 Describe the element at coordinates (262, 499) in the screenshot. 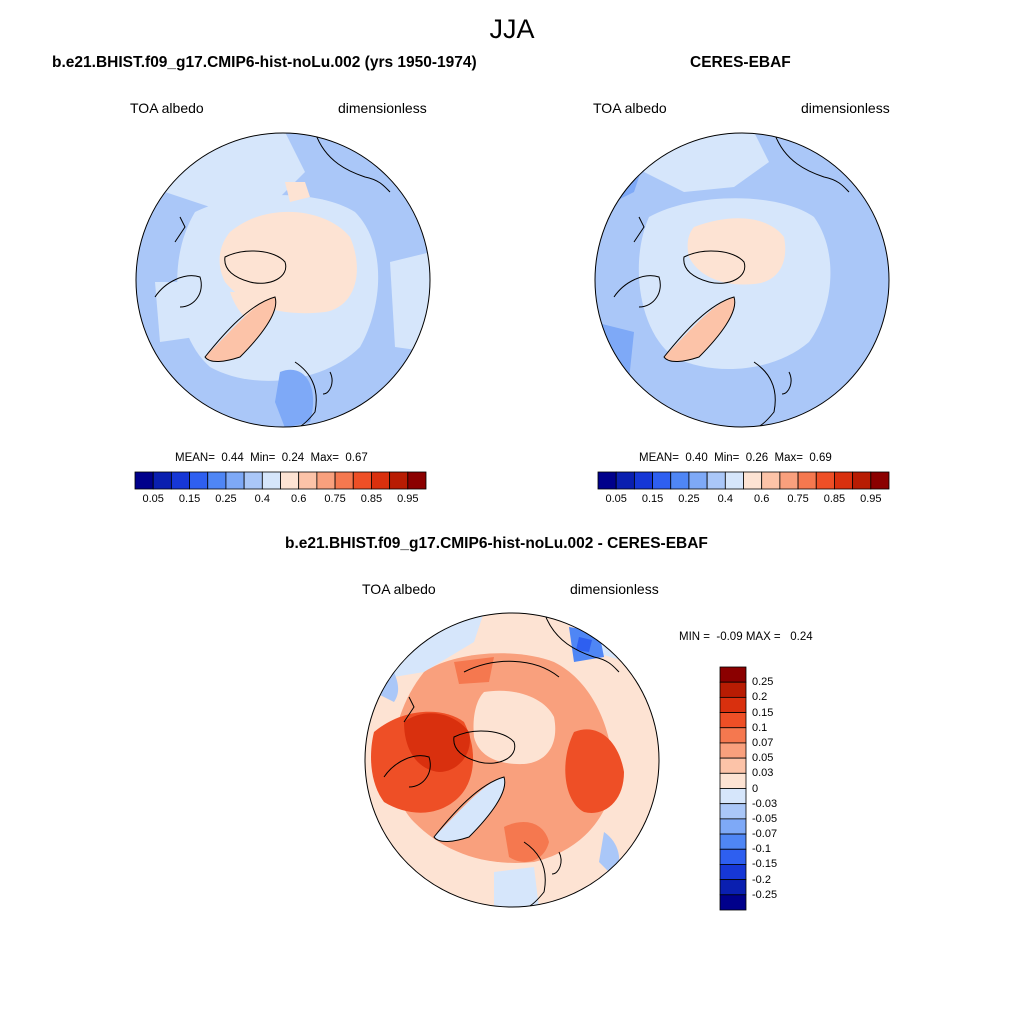

I see `panel-1-colorbar-tick-label: 0.4` at that location.